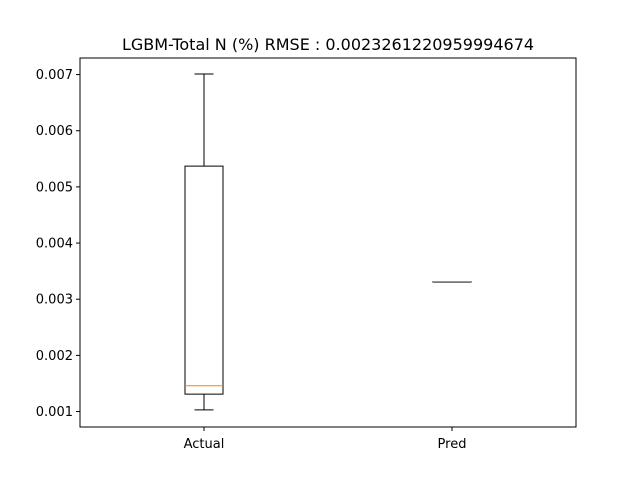 The width and height of the screenshot is (640, 480). What do you see at coordinates (54, 356) in the screenshot?
I see `y-tick-label: 0.002` at bounding box center [54, 356].